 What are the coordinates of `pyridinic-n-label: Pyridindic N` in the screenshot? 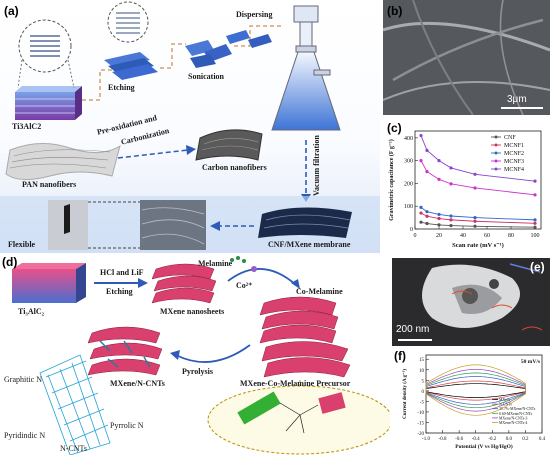 It's located at (25, 435).